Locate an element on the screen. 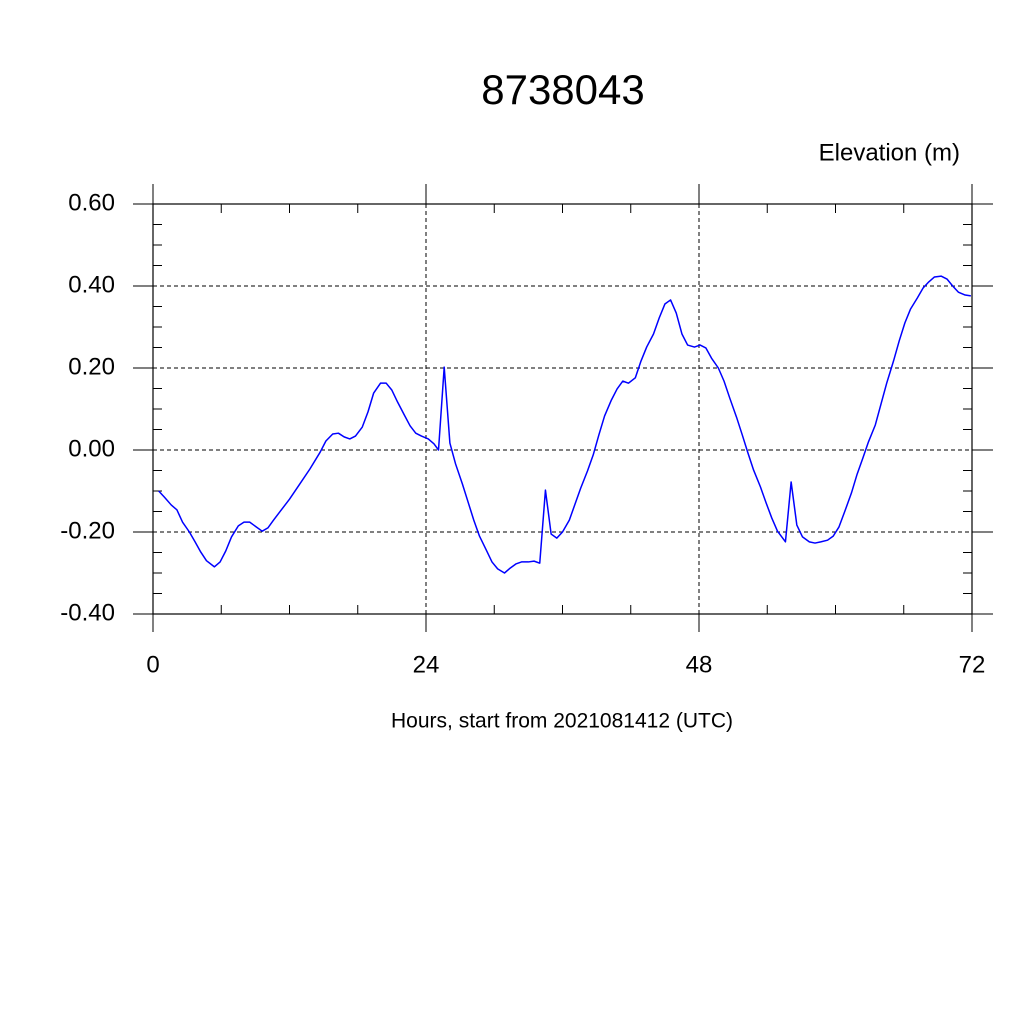 The height and width of the screenshot is (1024, 1024). y-tick-label: 0.00 is located at coordinates (91, 448).